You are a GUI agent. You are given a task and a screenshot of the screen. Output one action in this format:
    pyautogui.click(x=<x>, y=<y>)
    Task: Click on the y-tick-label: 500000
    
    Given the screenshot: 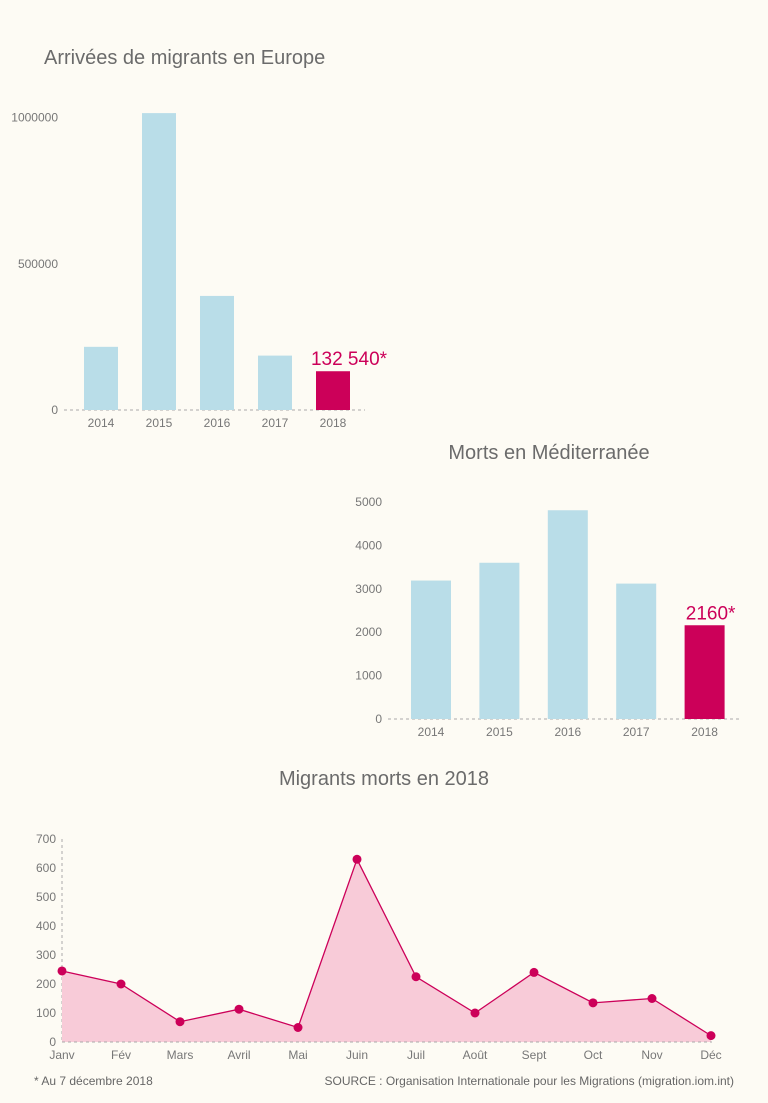 What is the action you would take?
    pyautogui.click(x=38, y=264)
    